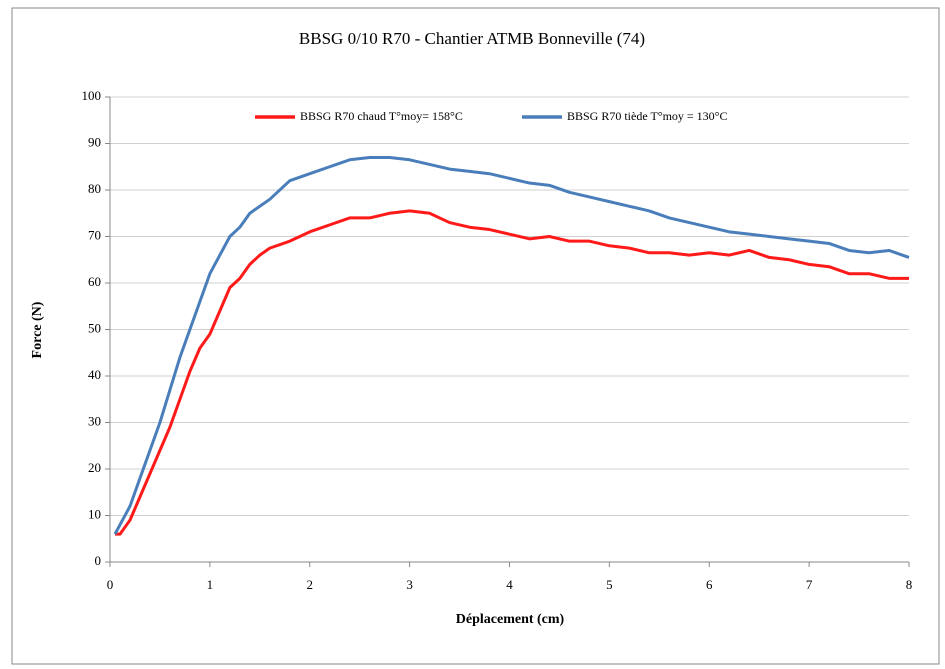 The image size is (945, 669). Describe the element at coordinates (94, 234) in the screenshot. I see `y-tick-label: 70` at that location.